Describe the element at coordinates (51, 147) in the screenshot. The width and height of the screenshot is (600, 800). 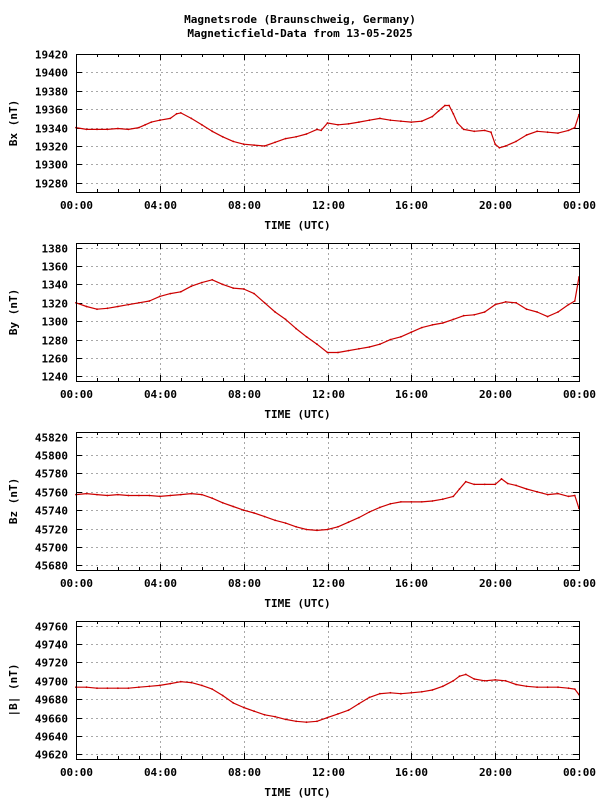
I see `y-tick-label: 19320` at that location.